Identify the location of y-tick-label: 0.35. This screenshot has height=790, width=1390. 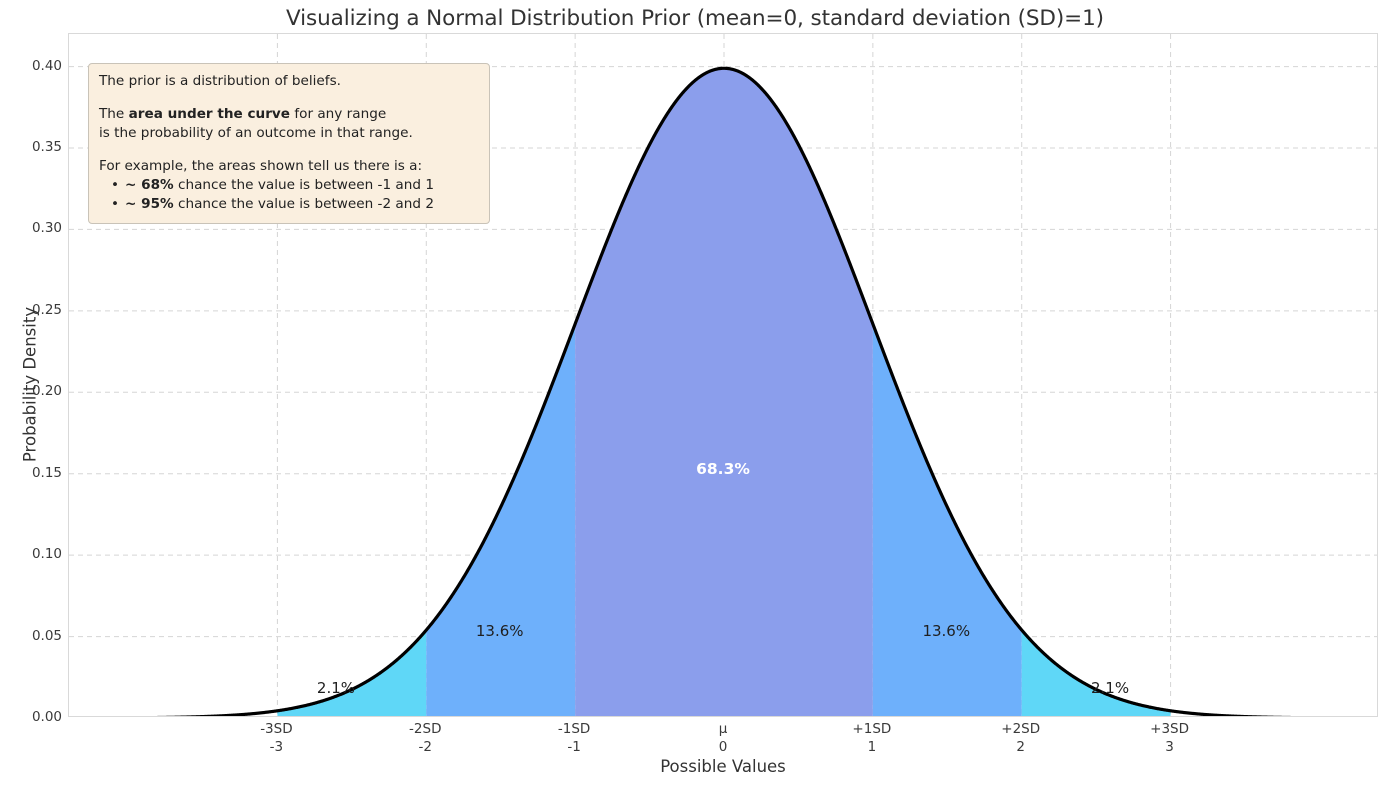
(46, 147).